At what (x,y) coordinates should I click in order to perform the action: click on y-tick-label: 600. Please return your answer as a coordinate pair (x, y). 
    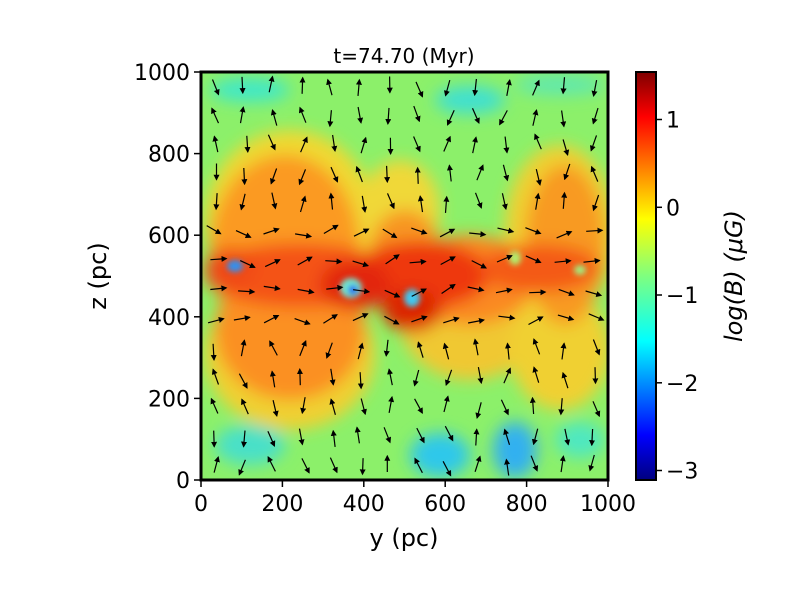
    Looking at the image, I should click on (169, 236).